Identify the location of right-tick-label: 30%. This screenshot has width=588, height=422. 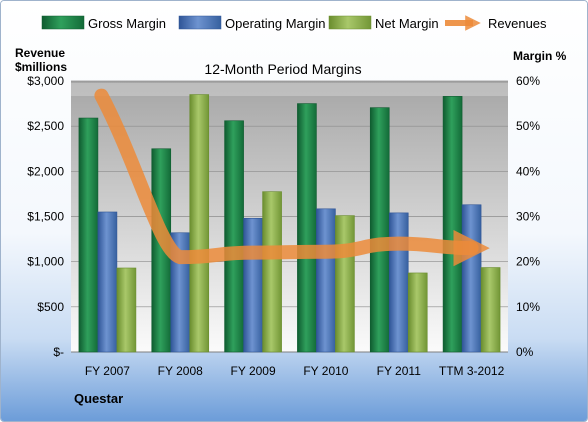
(528, 217).